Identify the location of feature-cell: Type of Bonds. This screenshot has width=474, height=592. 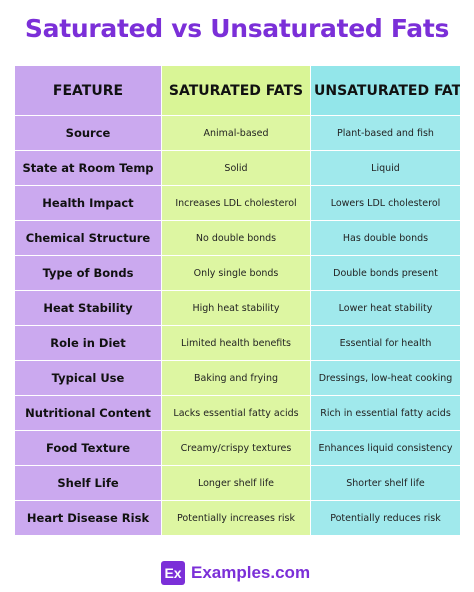
(88, 273).